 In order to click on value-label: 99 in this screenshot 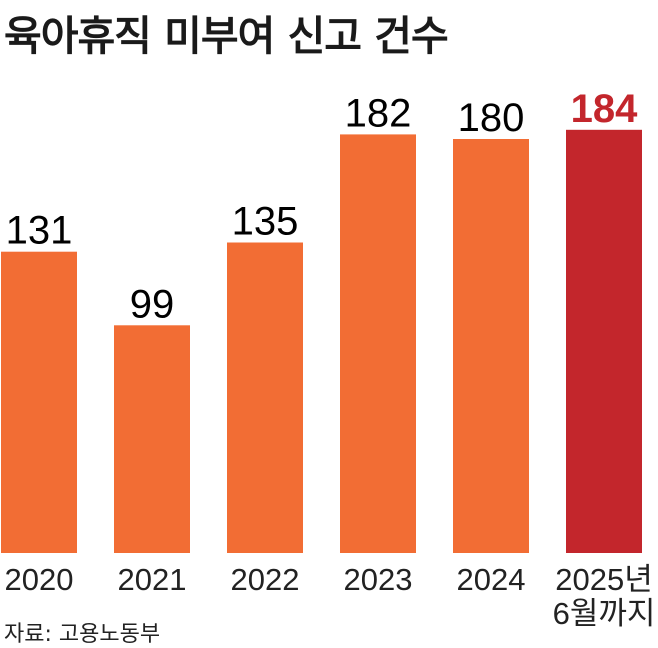, I will do `click(152, 304)`.